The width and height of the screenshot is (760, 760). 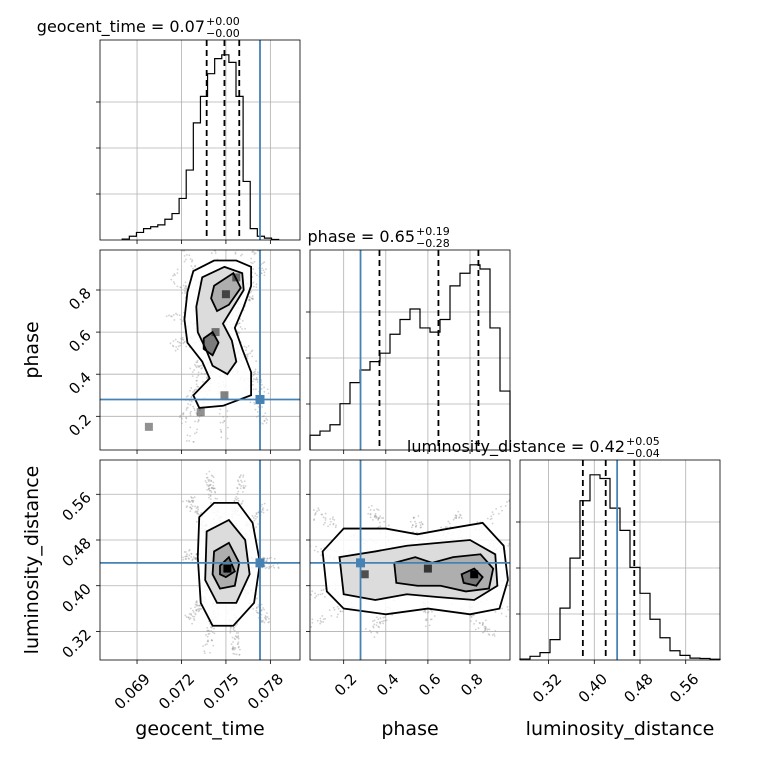 What do you see at coordinates (80, 299) in the screenshot?
I see `phase-ytick-label: 0.8` at bounding box center [80, 299].